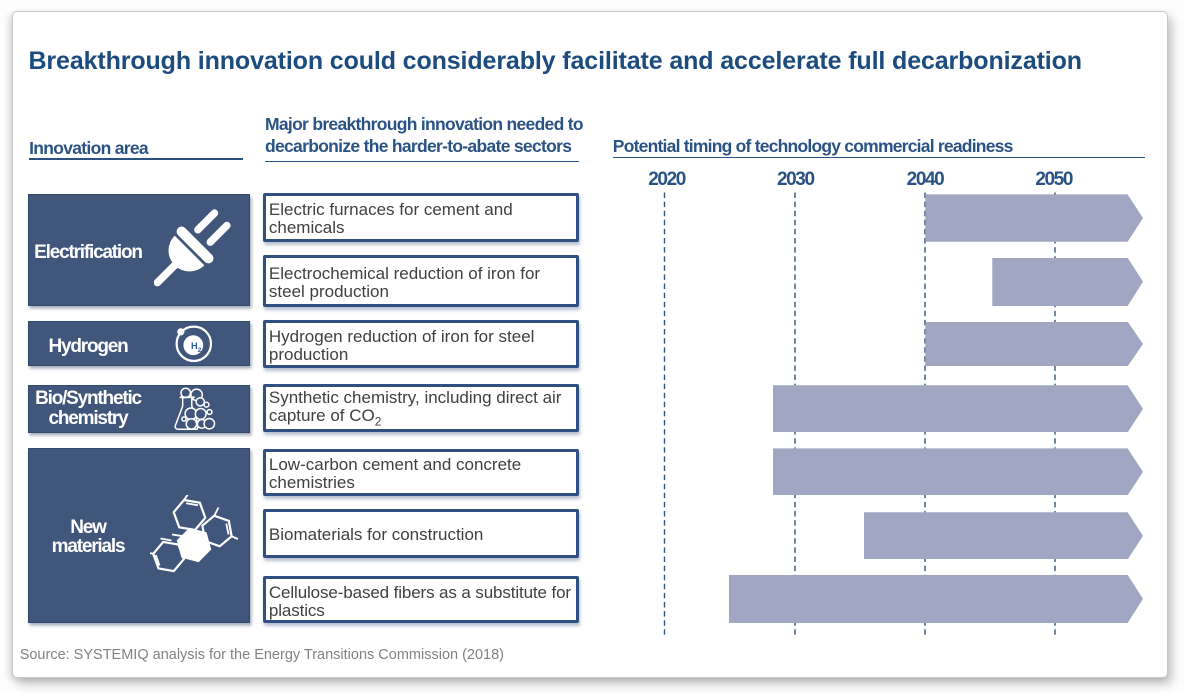  I want to click on svg-text: H, so click(194, 346).